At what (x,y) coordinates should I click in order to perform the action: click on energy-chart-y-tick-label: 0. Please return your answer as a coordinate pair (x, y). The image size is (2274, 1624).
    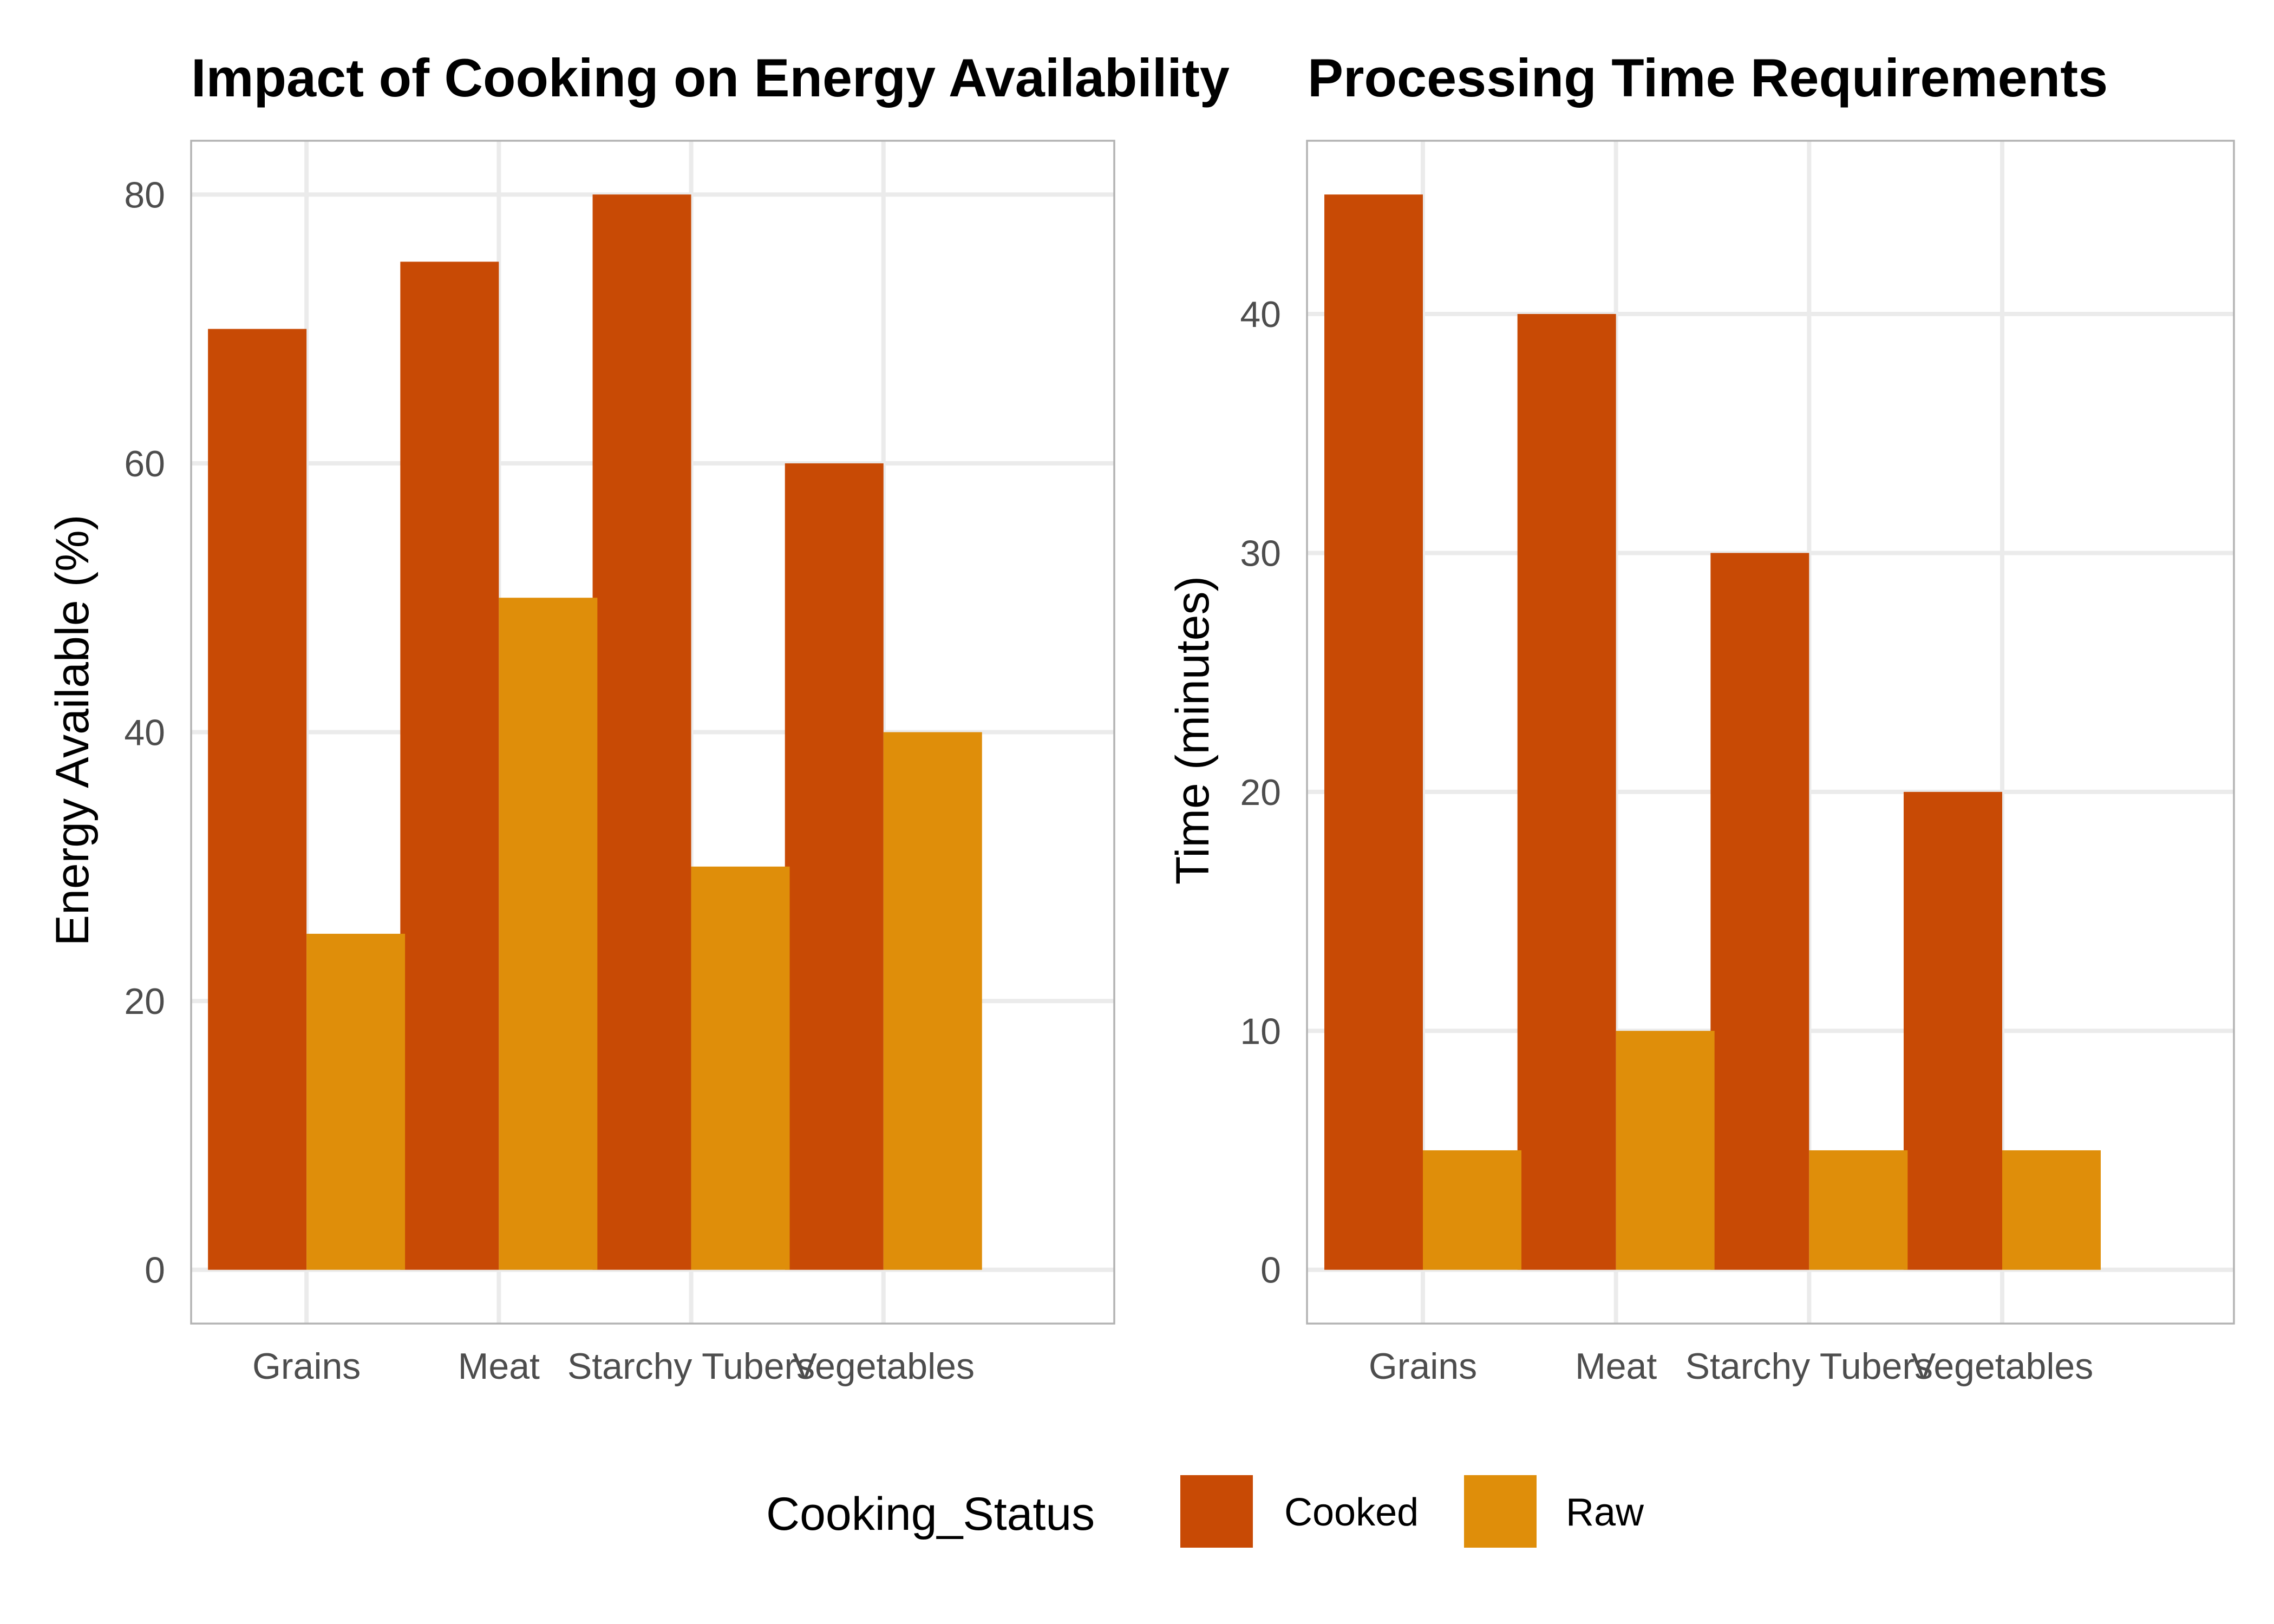
    Looking at the image, I should click on (155, 1270).